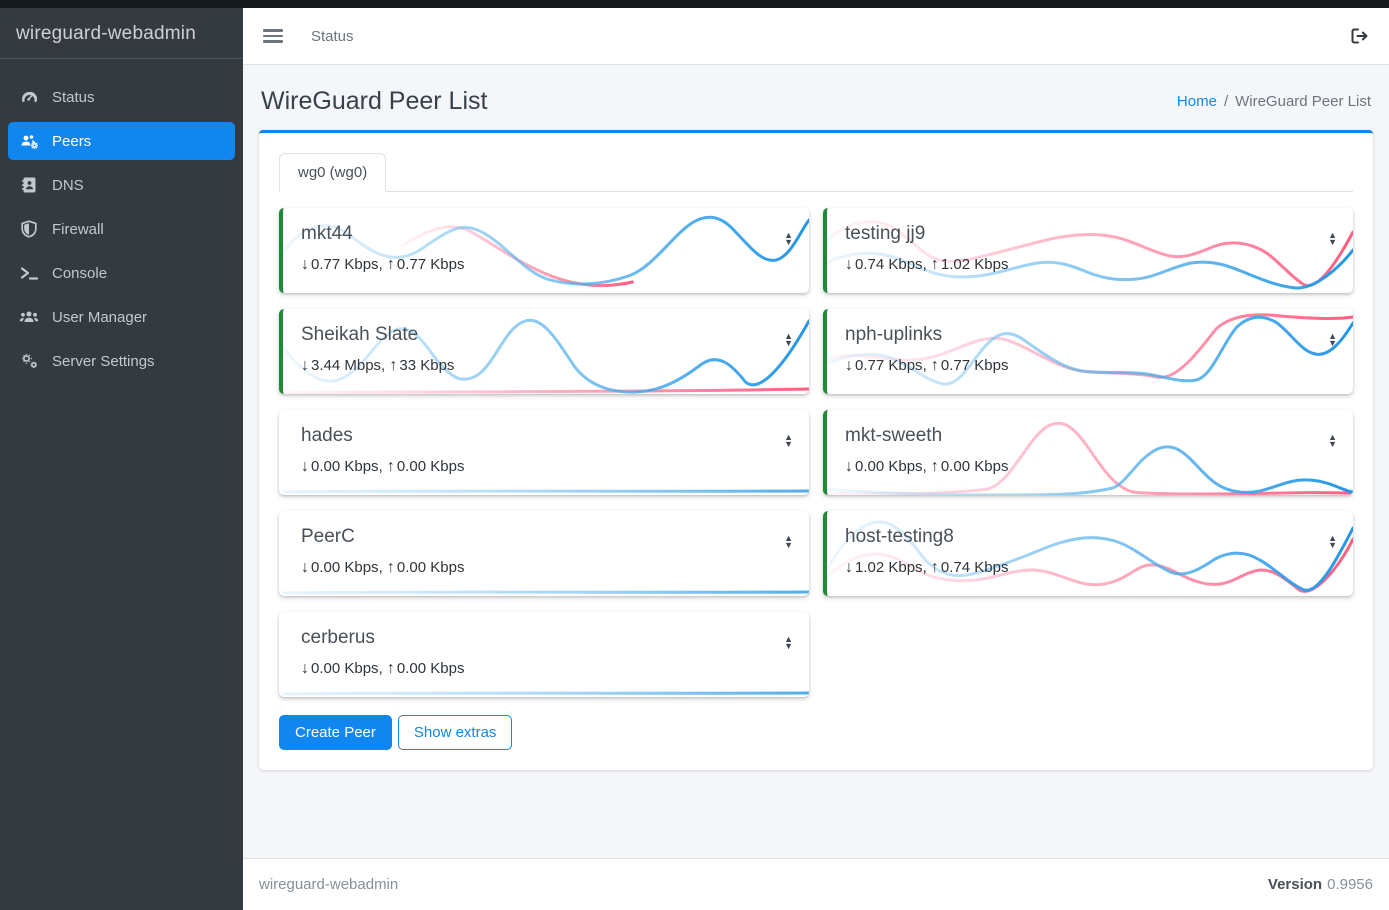 This screenshot has height=910, width=1389. Describe the element at coordinates (1359, 36) in the screenshot. I see `logout-icon` at that location.